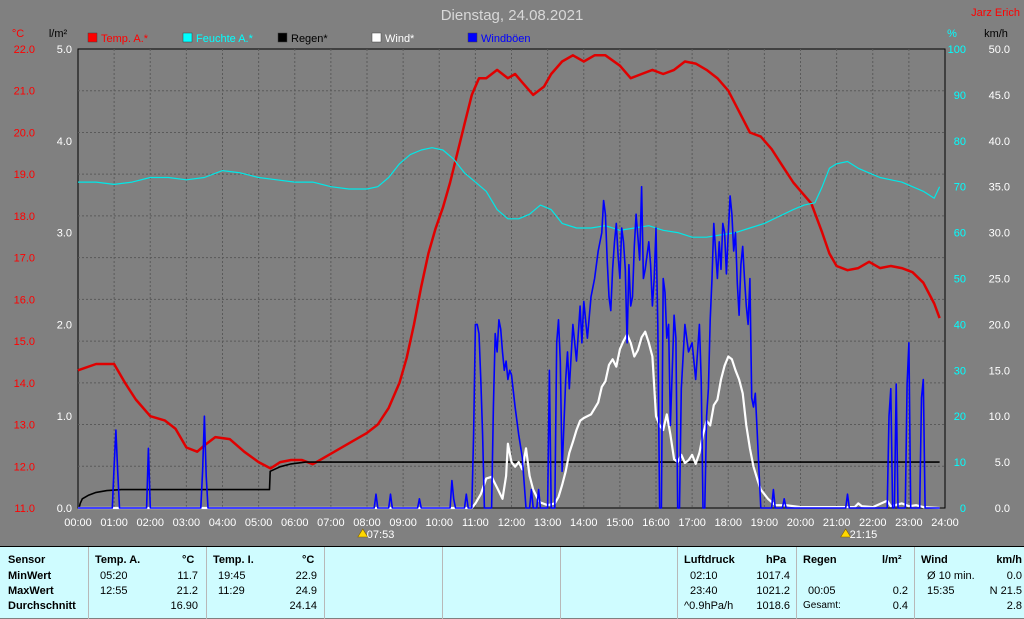 Image resolution: width=1024 pixels, height=619 pixels. Describe the element at coordinates (776, 560) in the screenshot. I see `pressure-unit: hPa` at that location.